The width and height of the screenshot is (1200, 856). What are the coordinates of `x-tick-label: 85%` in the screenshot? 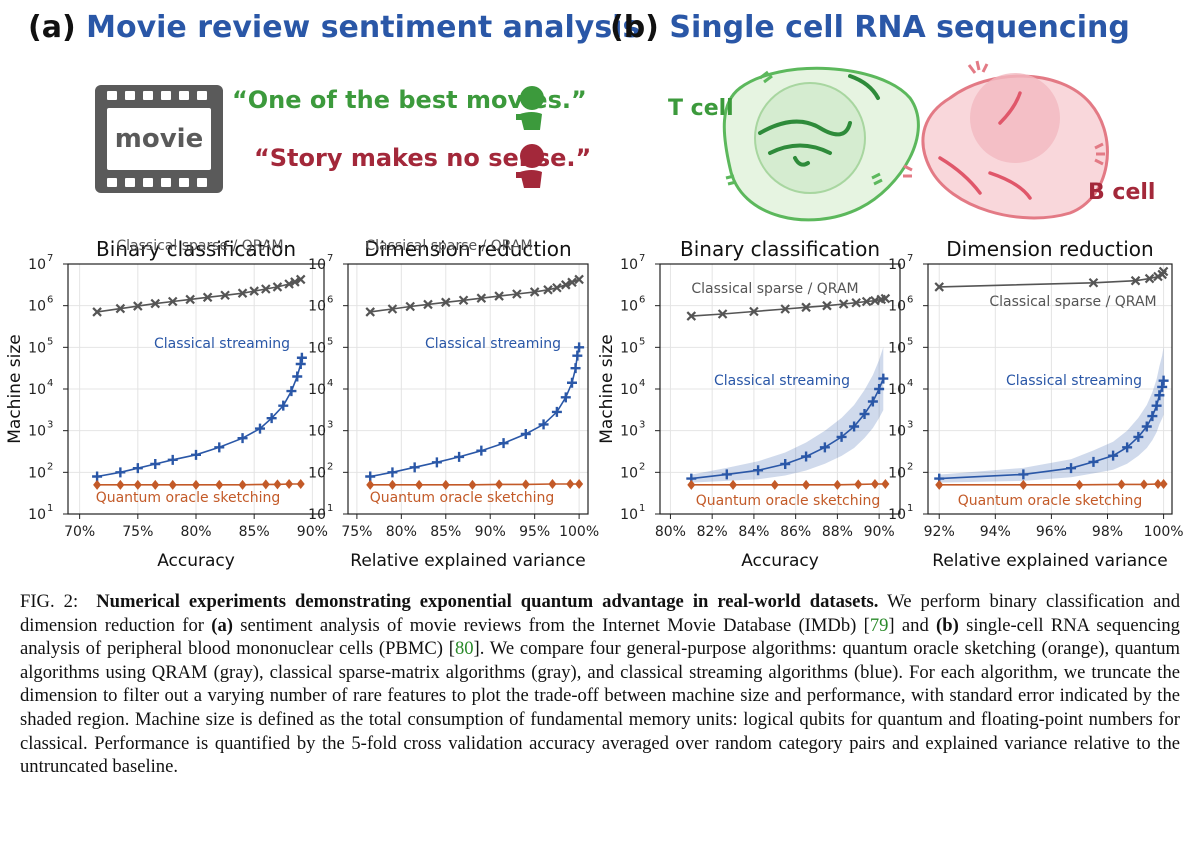 It's located at (254, 532).